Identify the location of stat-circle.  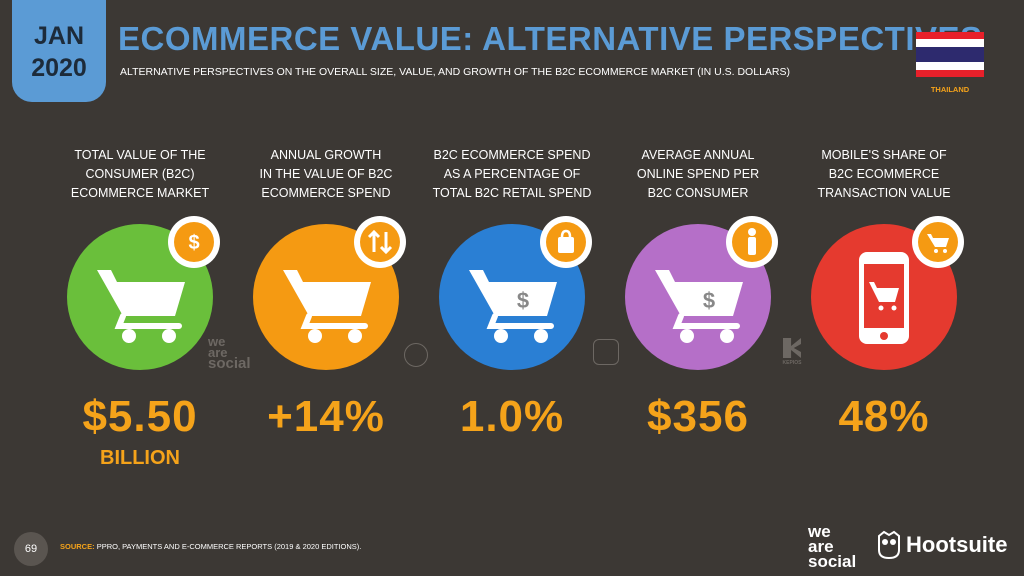
(140, 297).